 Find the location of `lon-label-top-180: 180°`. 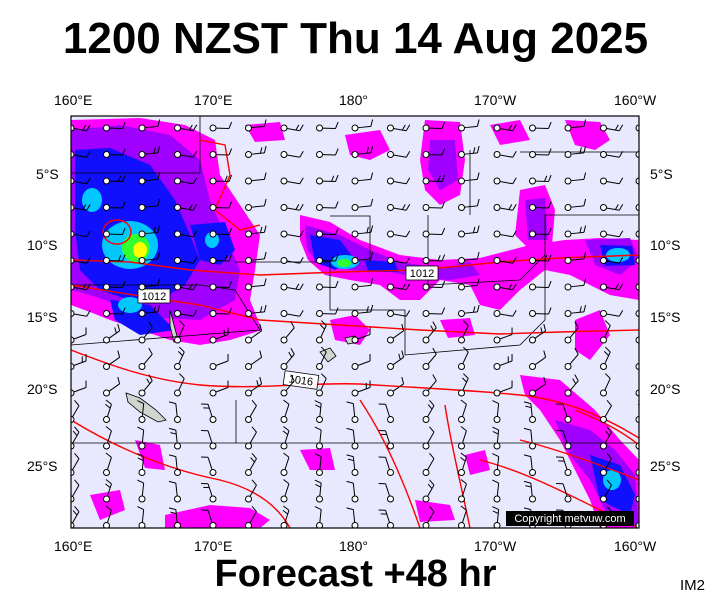

lon-label-top-180: 180° is located at coordinates (353, 100).